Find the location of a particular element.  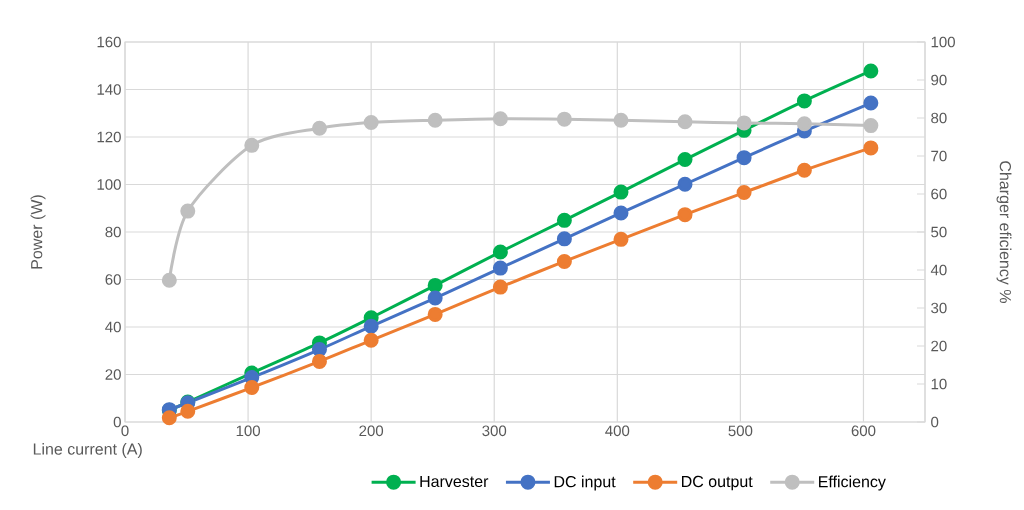

y2-tick-label: 30 is located at coordinates (939, 308).